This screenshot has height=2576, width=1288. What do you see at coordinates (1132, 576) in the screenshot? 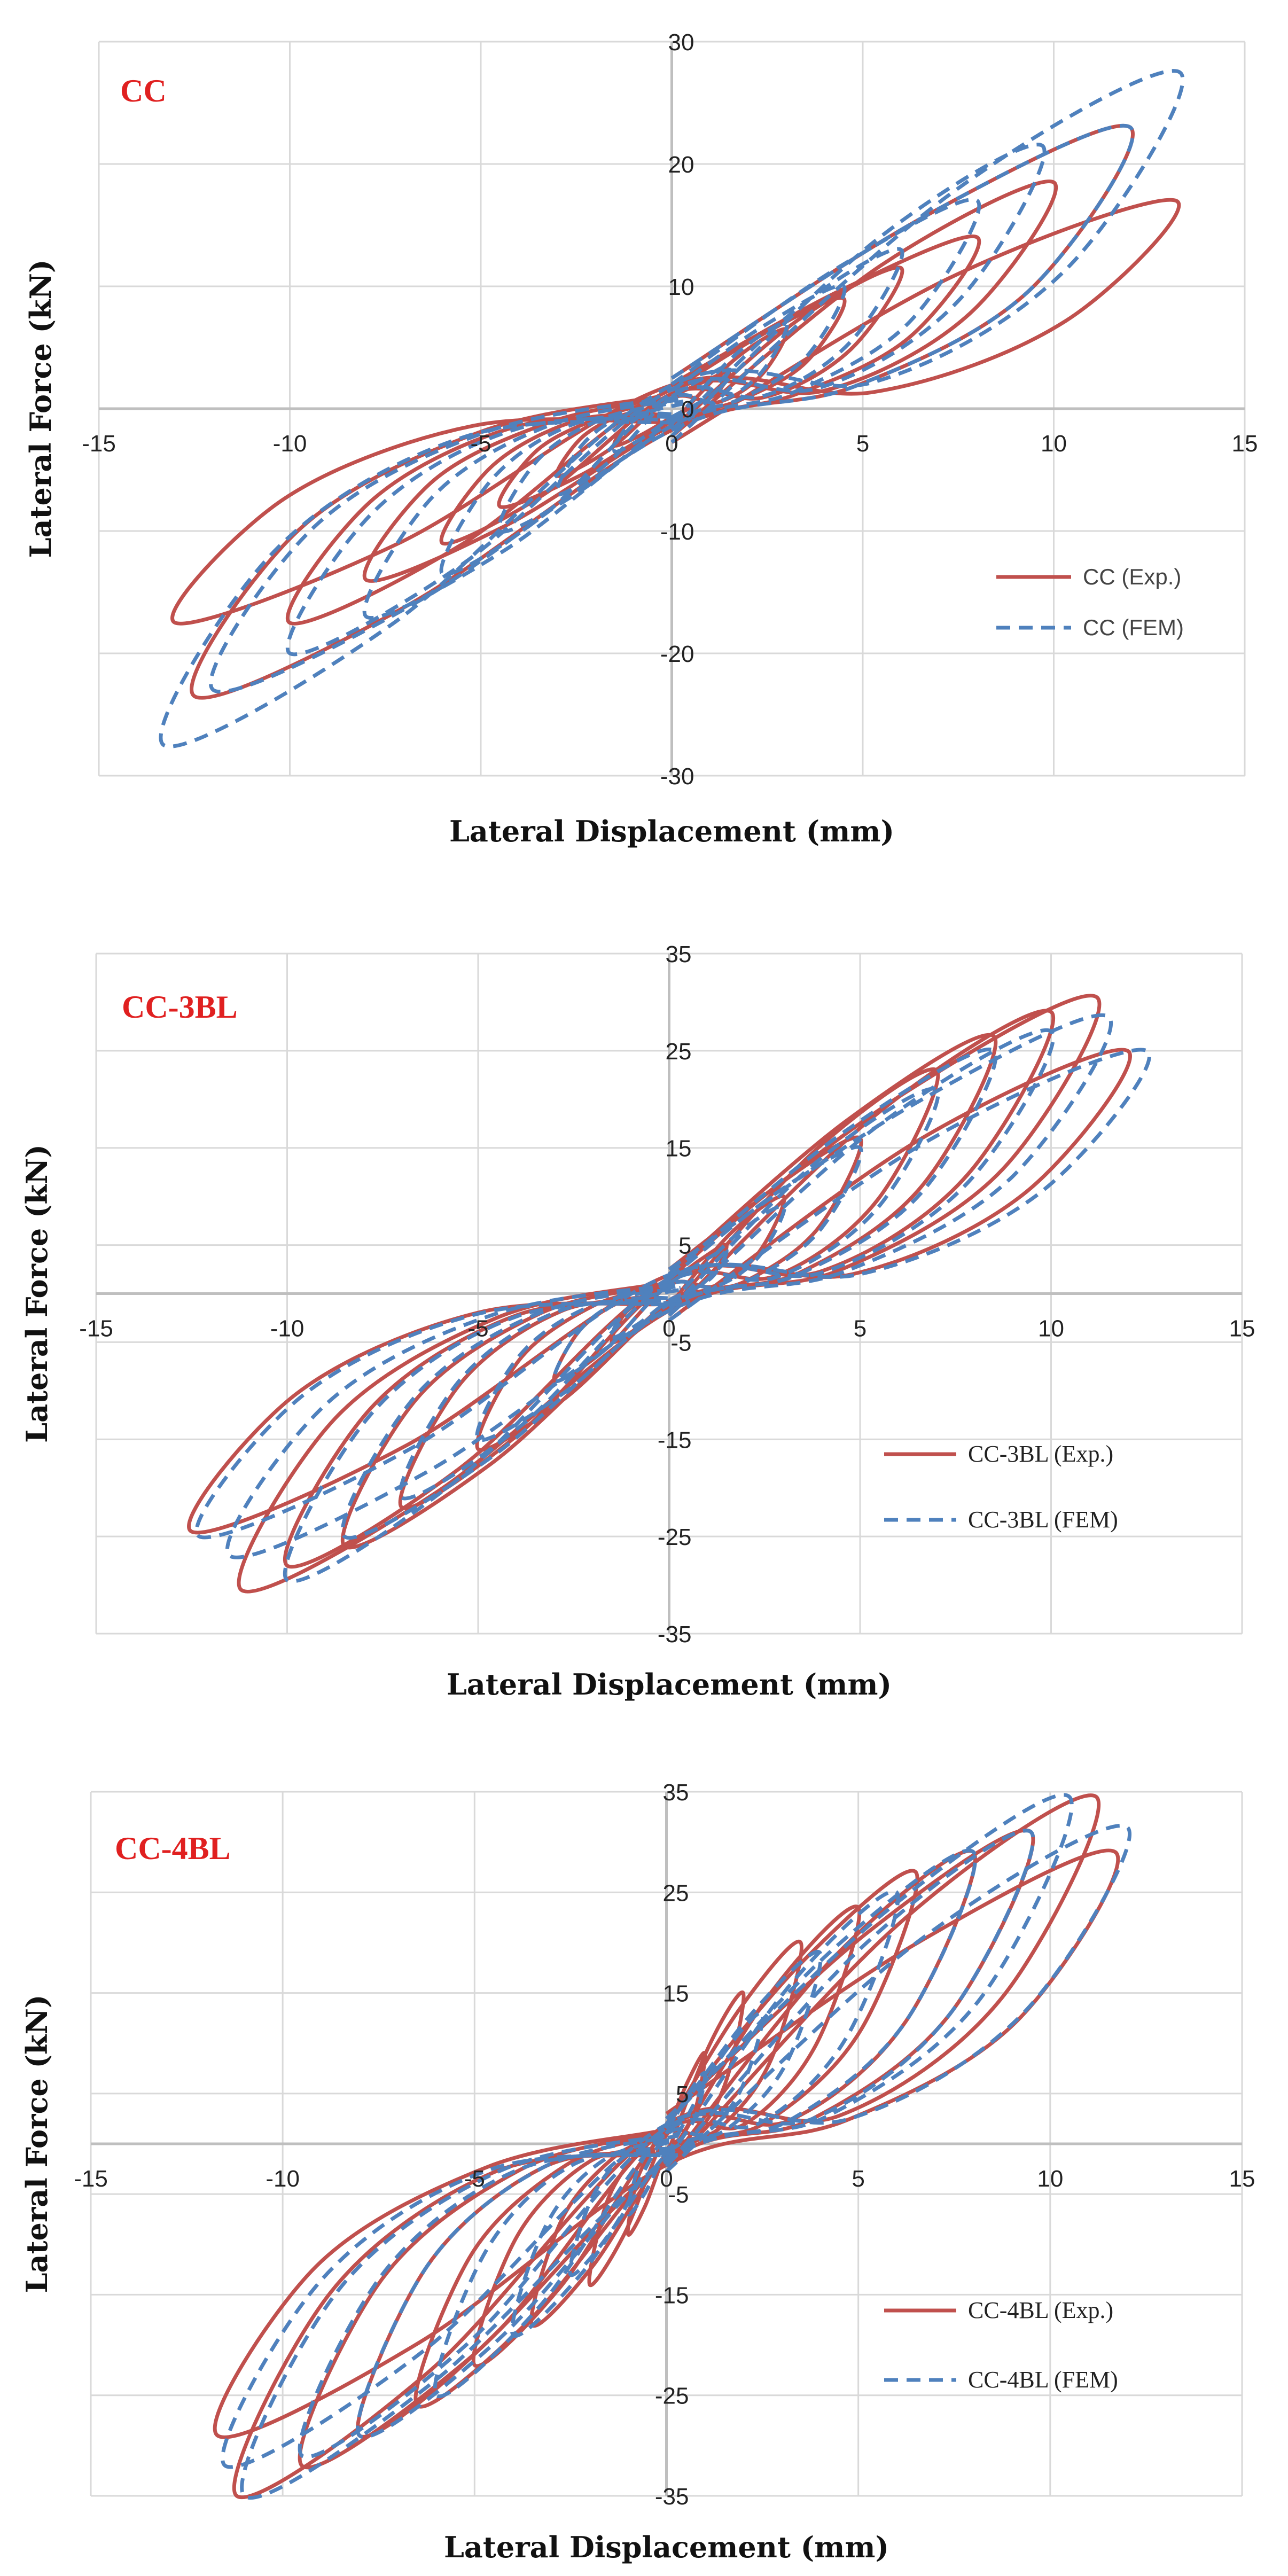
I see `legend-label: CC (Exp.)` at bounding box center [1132, 576].